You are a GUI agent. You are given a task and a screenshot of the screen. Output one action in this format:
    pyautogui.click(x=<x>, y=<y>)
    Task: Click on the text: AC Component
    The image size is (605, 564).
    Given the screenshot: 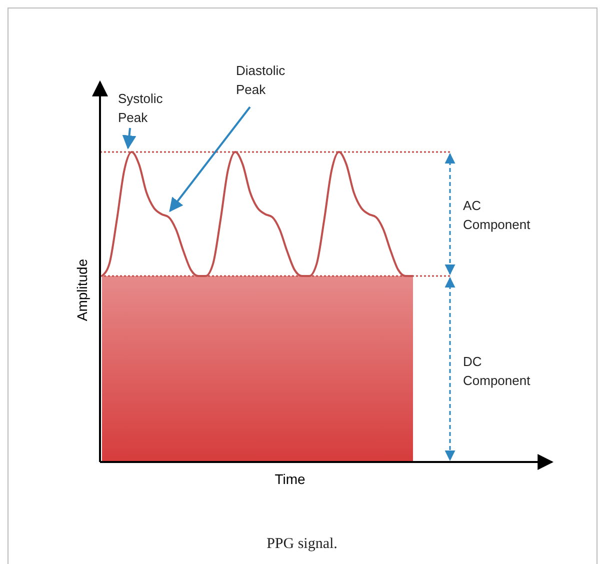 What is the action you would take?
    pyautogui.click(x=497, y=215)
    